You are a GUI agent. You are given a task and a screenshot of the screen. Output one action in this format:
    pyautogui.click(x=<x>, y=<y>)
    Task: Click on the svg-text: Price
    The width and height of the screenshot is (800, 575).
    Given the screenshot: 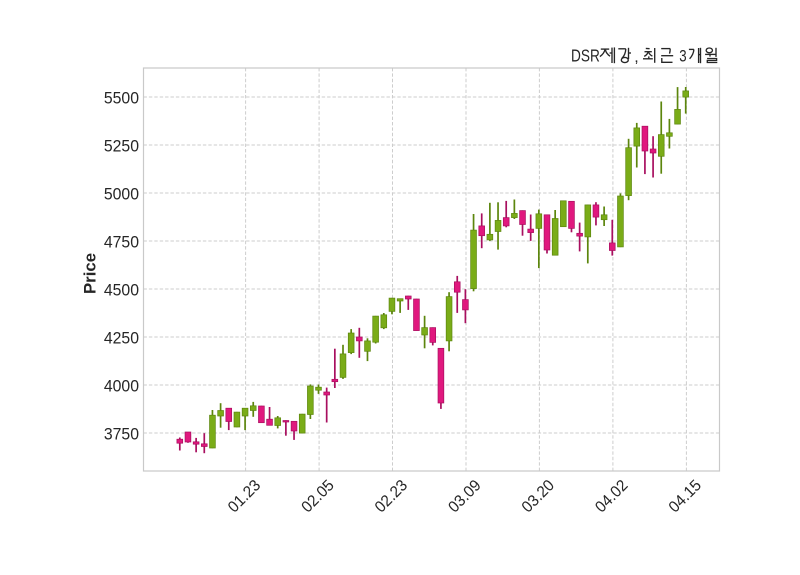 What is the action you would take?
    pyautogui.click(x=90, y=273)
    